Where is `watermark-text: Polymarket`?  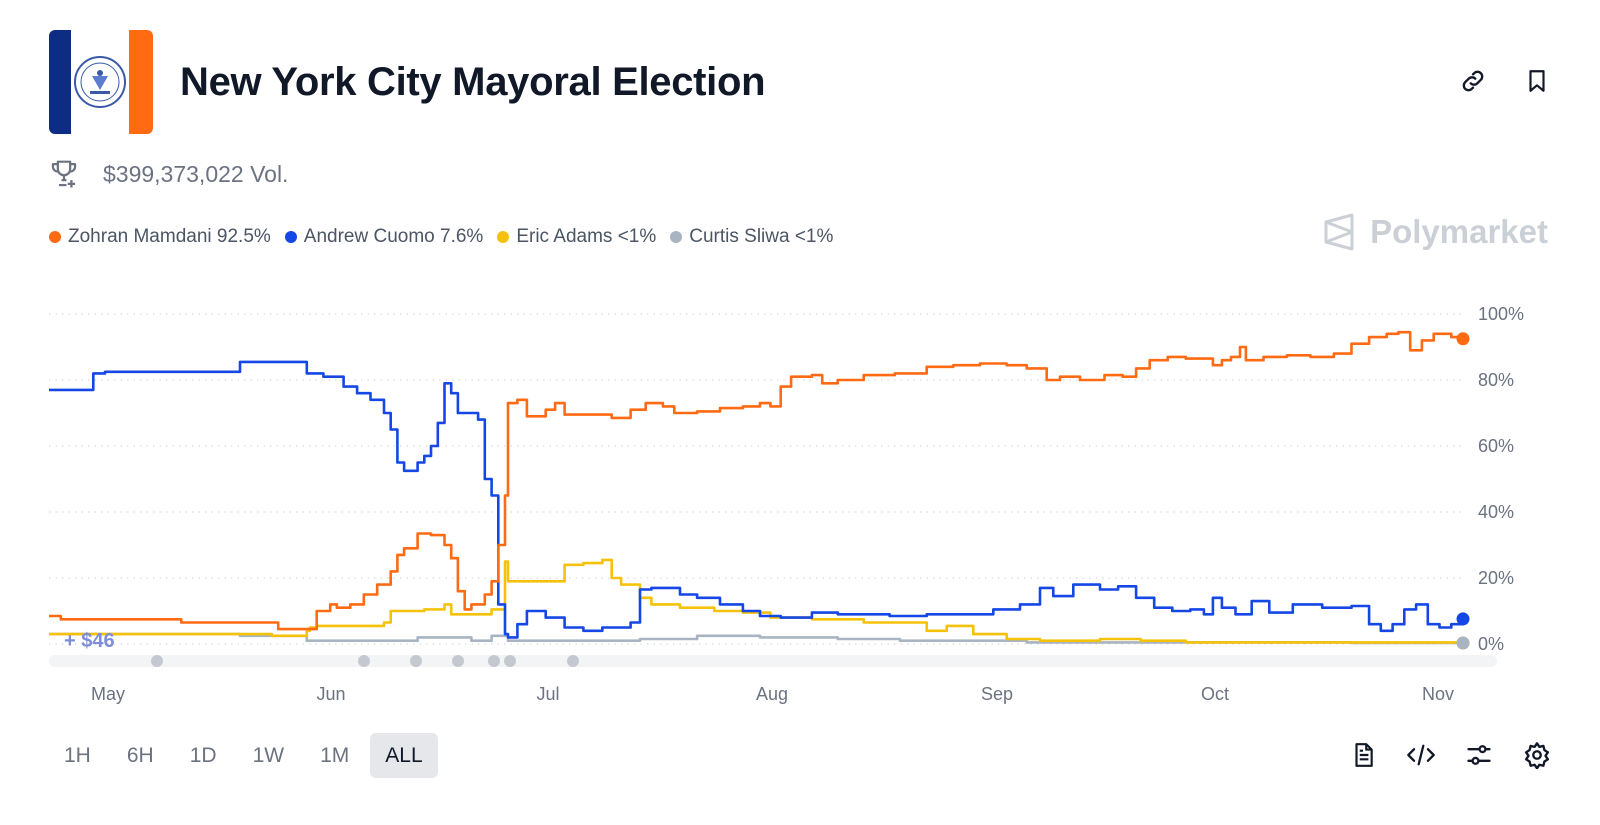
watermark-text: Polymarket is located at coordinates (1459, 231).